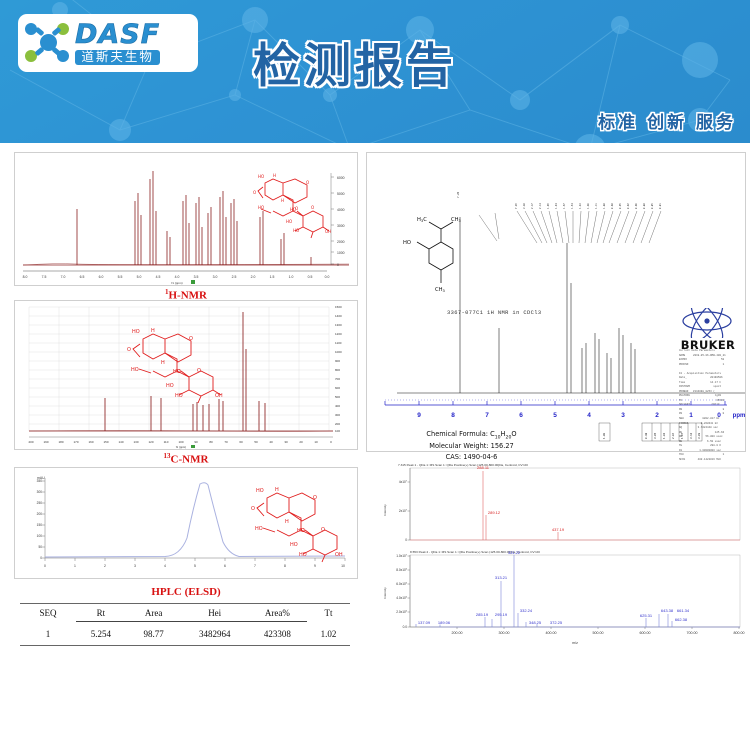 The image size is (750, 750). I want to click on chemical-formula-line: Chemical Formula: C10H20O, so click(471, 435).